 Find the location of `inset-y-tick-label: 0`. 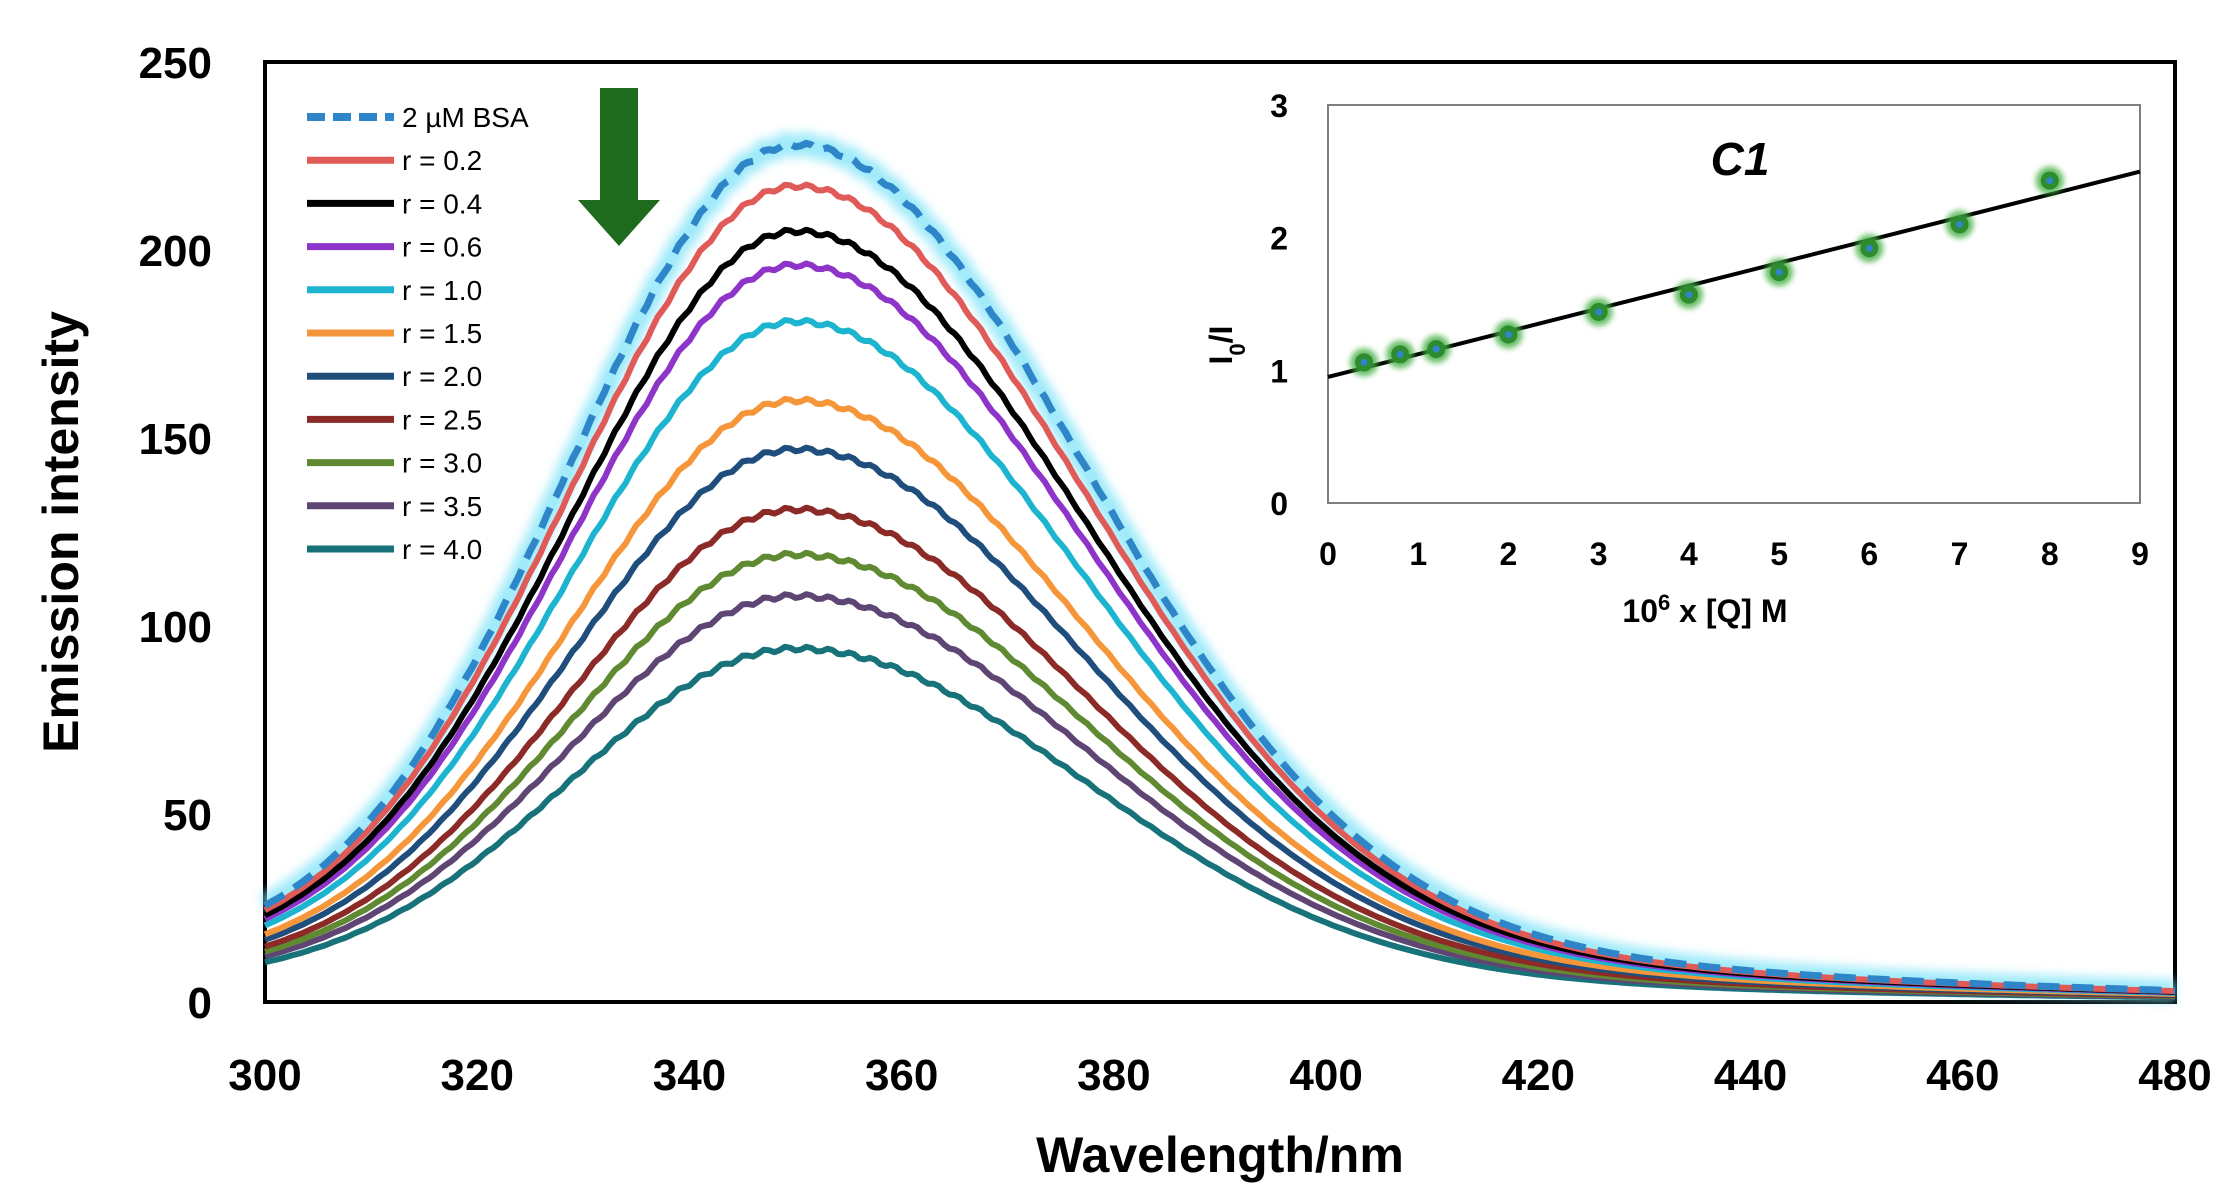

inset-y-tick-label: 0 is located at coordinates (1279, 504).